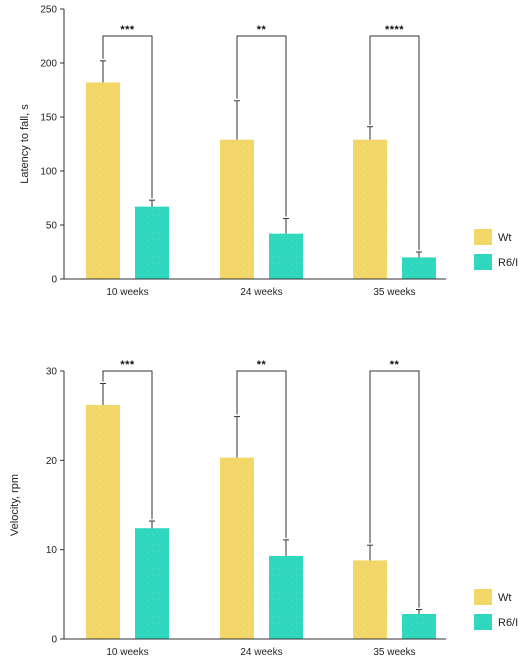 This screenshot has width=524, height=660. Describe the element at coordinates (48, 118) in the screenshot. I see `y-tick-label: 150` at that location.